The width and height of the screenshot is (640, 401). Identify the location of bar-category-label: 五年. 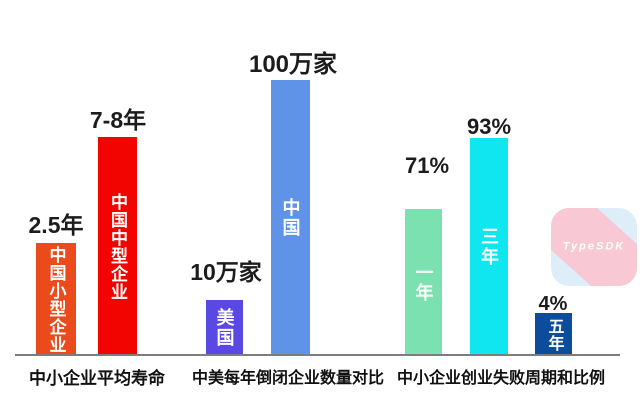
(554, 334).